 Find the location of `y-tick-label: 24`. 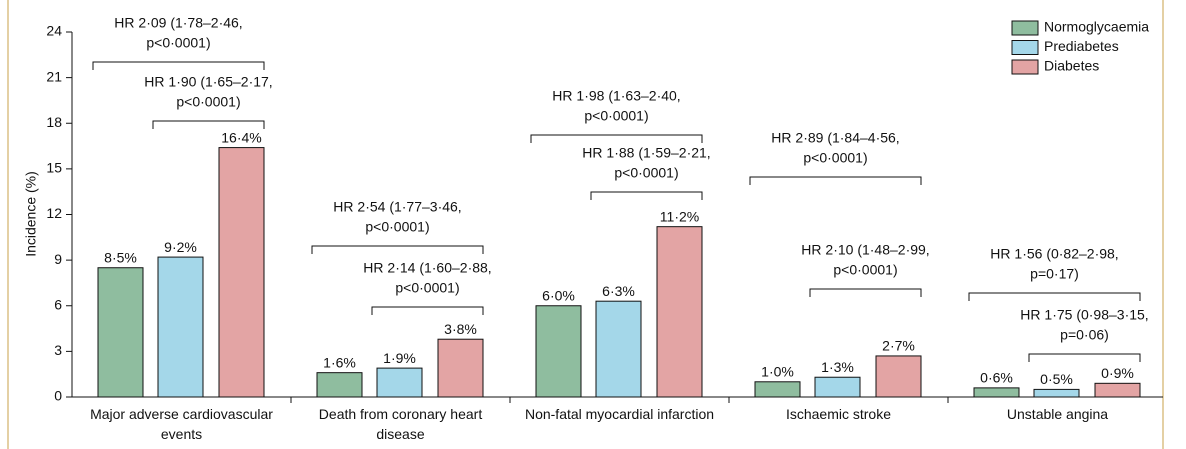

y-tick-label: 24 is located at coordinates (54, 31).